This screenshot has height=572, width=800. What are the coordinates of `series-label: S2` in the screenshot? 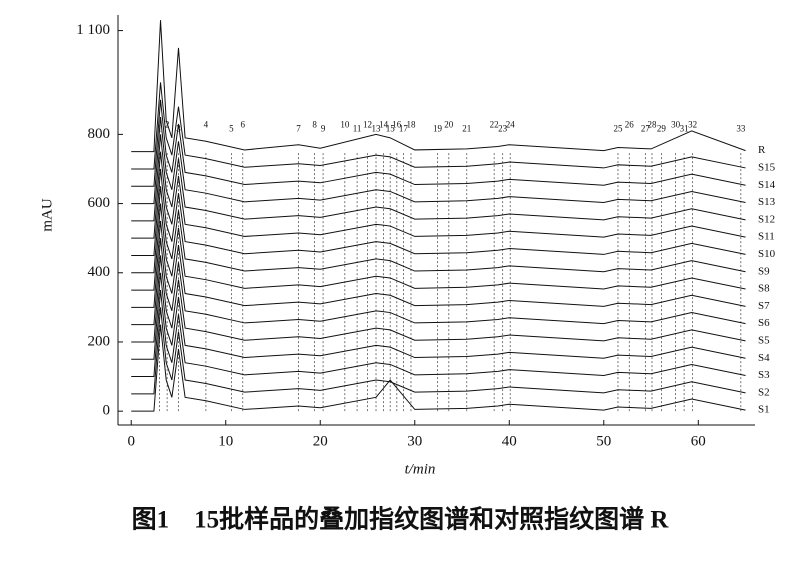 It's located at (764, 392).